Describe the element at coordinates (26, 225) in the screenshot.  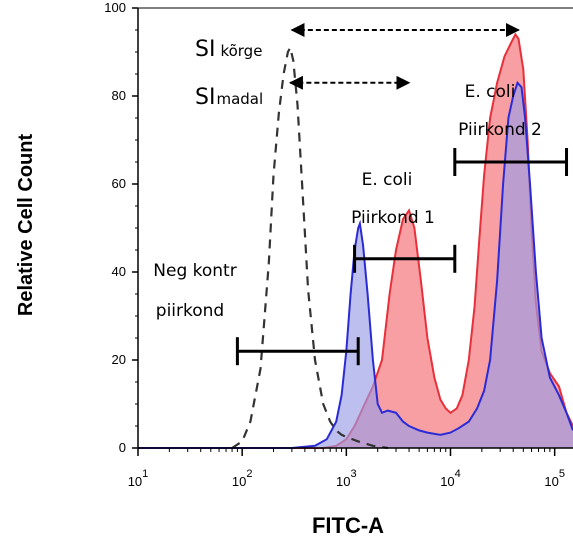
I see `y-axis-title: Relative Cell Count` at that location.